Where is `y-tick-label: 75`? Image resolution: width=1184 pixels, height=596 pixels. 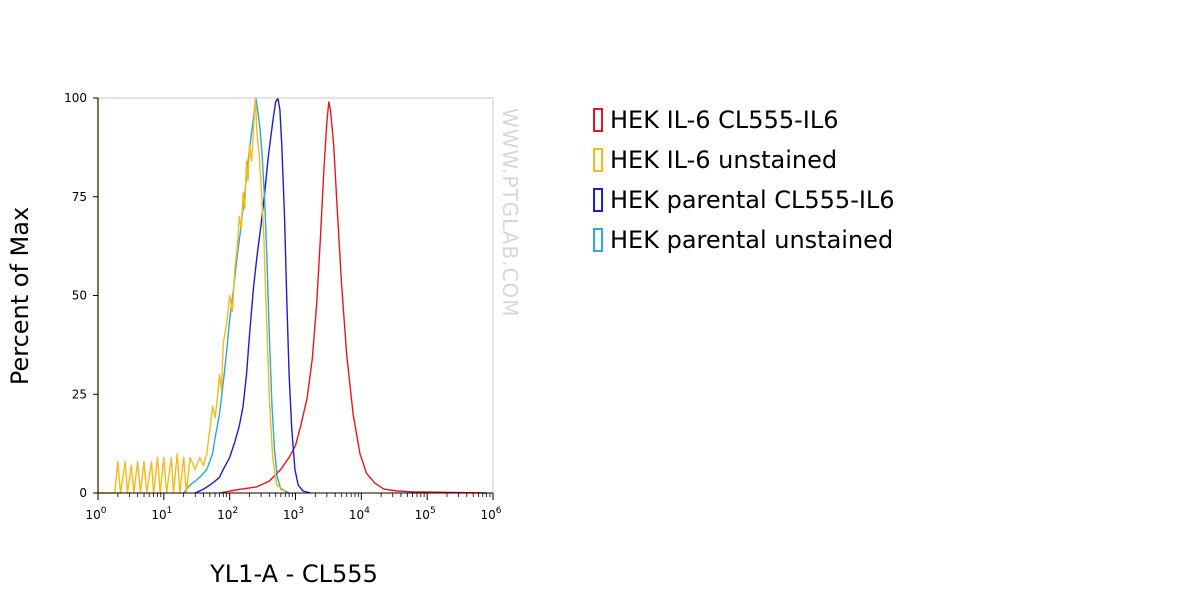
y-tick-label: 75 is located at coordinates (79, 197).